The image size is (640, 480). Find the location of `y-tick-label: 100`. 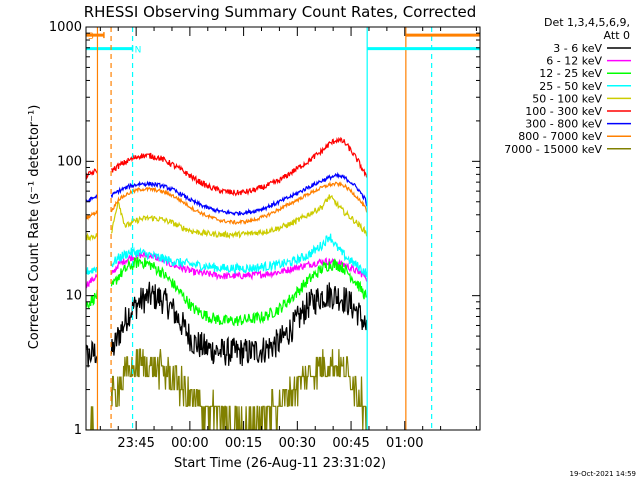

y-tick-label: 100 is located at coordinates (69, 161).